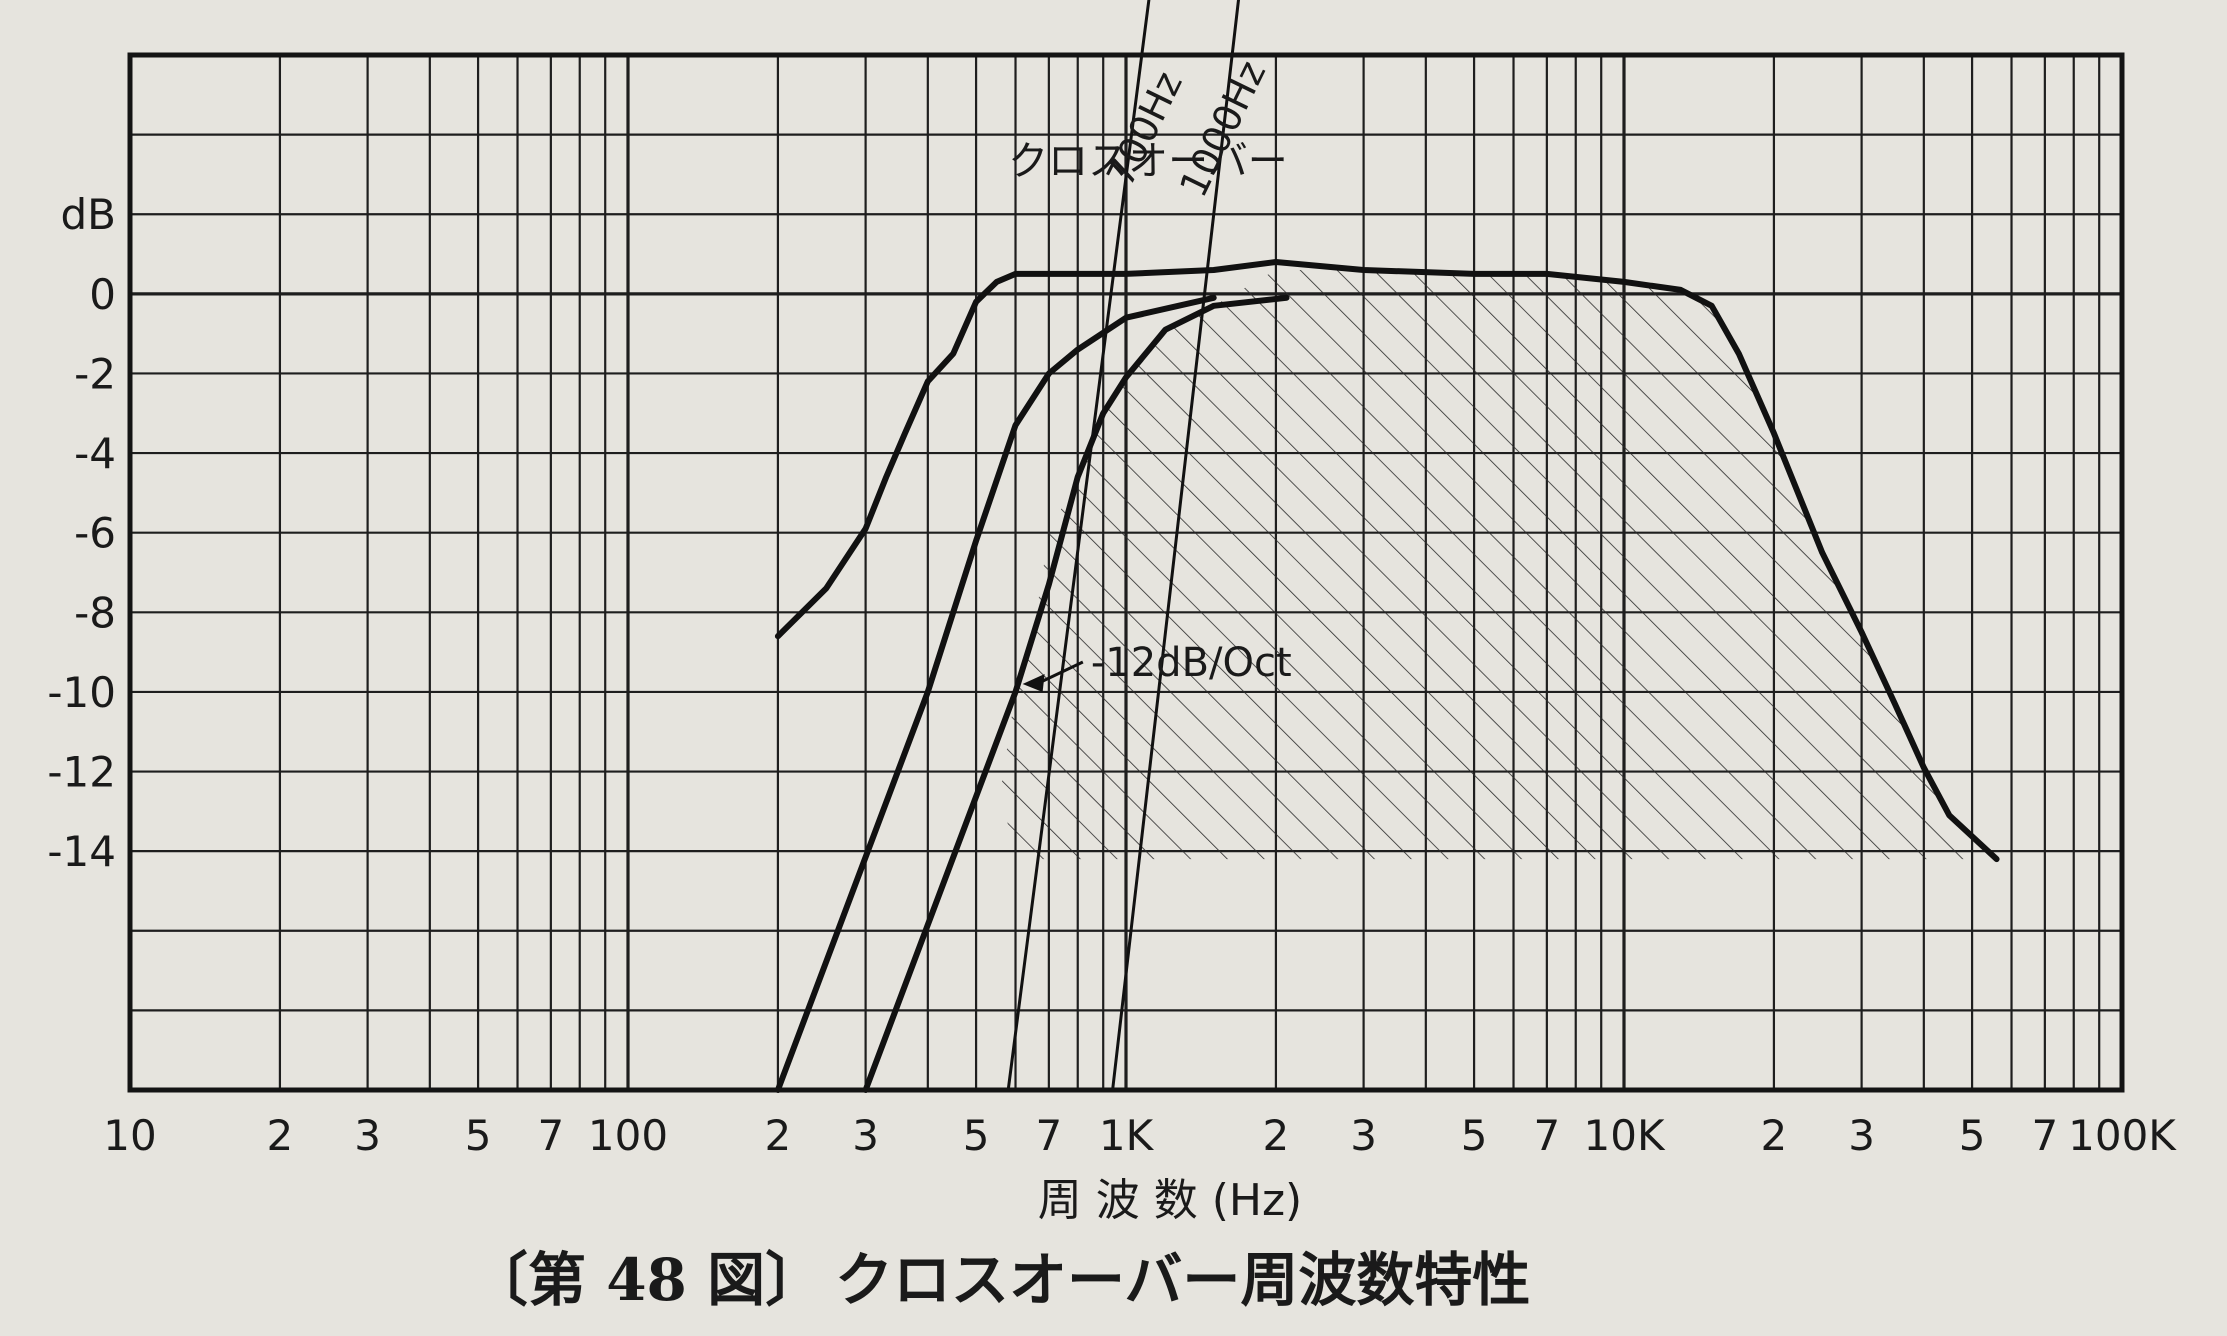  I want to click on y-tick-label: 0, so click(102, 294).